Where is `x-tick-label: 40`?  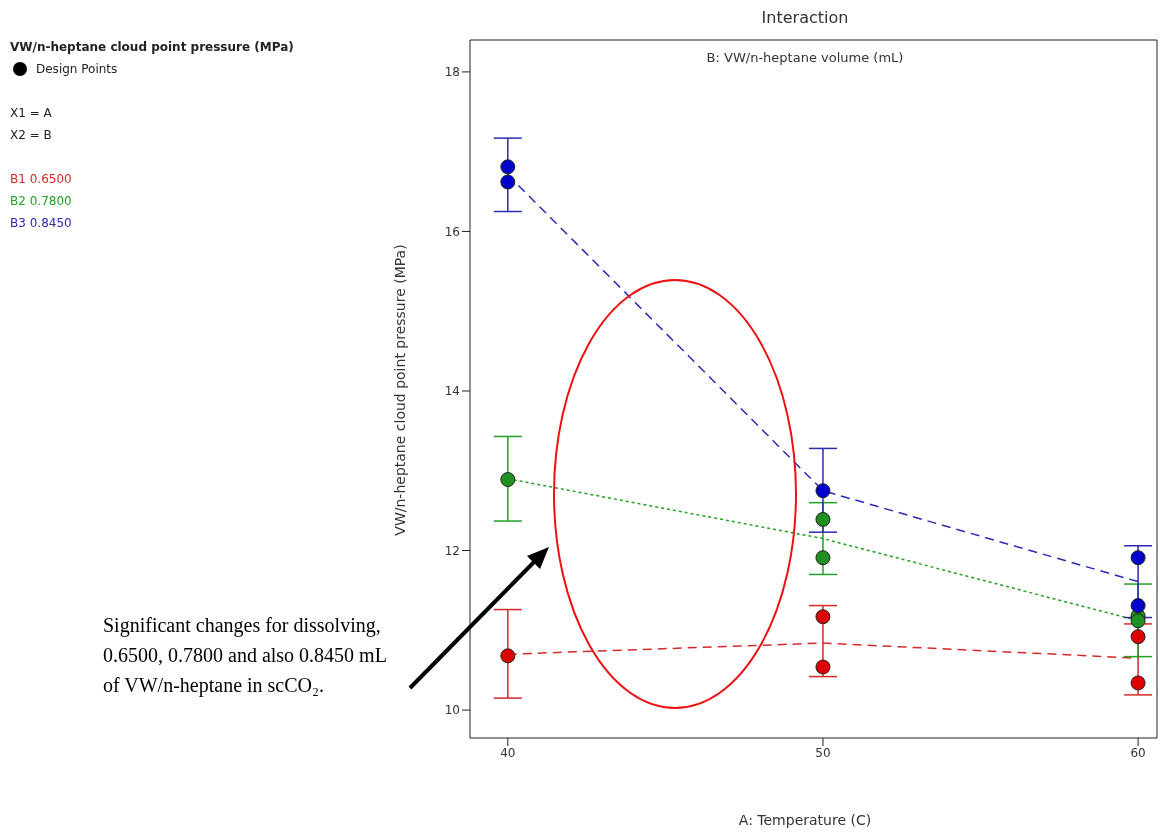 x-tick-label: 40 is located at coordinates (508, 752).